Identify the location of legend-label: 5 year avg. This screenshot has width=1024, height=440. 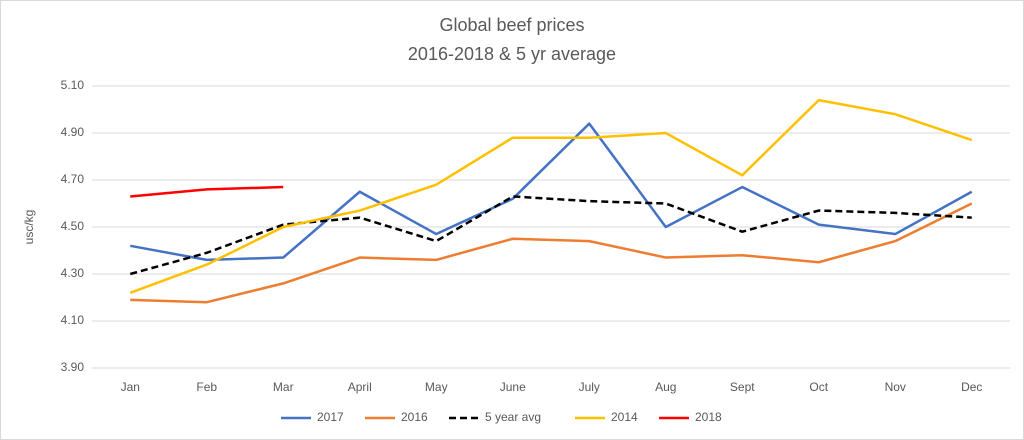
(513, 417).